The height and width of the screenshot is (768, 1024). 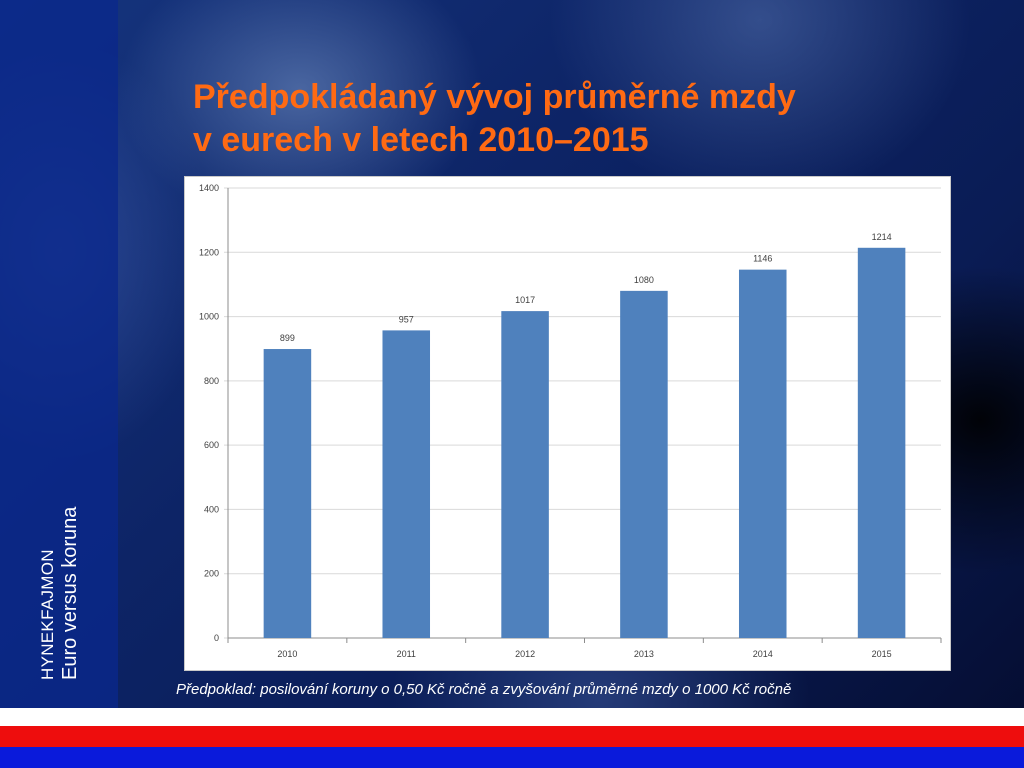 What do you see at coordinates (406, 319) in the screenshot?
I see `data-label-2011: 957` at bounding box center [406, 319].